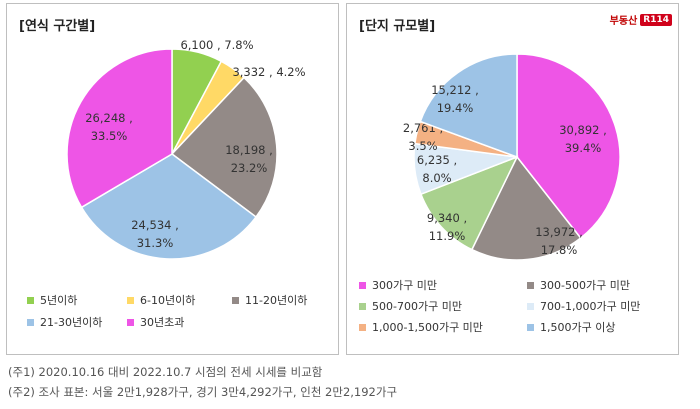 The width and height of the screenshot is (700, 409). I want to click on legend-item: 1,500가구 이상, so click(571, 327).